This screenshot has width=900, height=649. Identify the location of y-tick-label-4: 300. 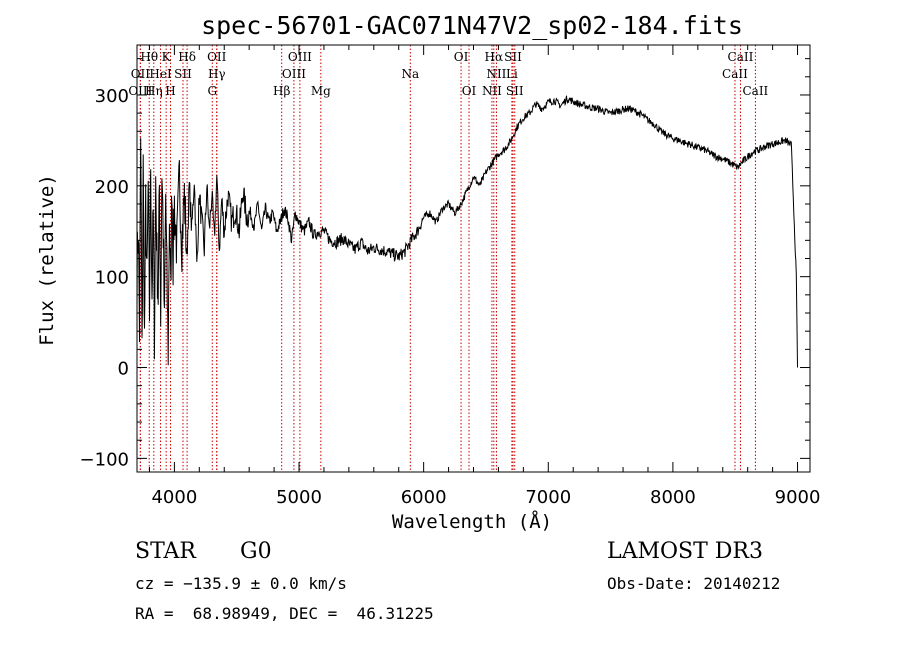
(112, 96).